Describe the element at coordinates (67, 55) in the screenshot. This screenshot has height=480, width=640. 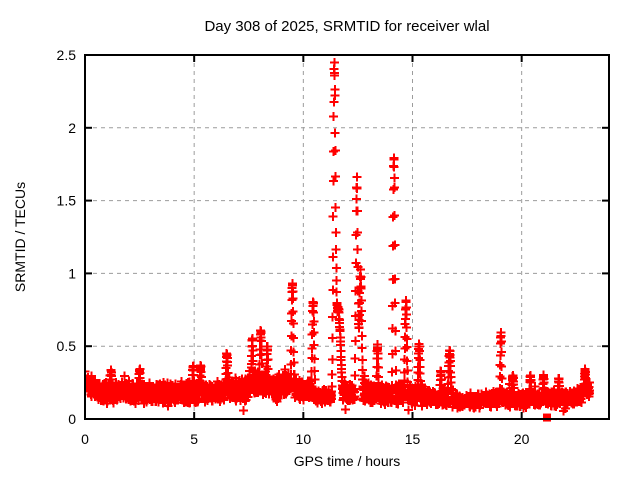
I see `y-tick-label: 2.5` at that location.